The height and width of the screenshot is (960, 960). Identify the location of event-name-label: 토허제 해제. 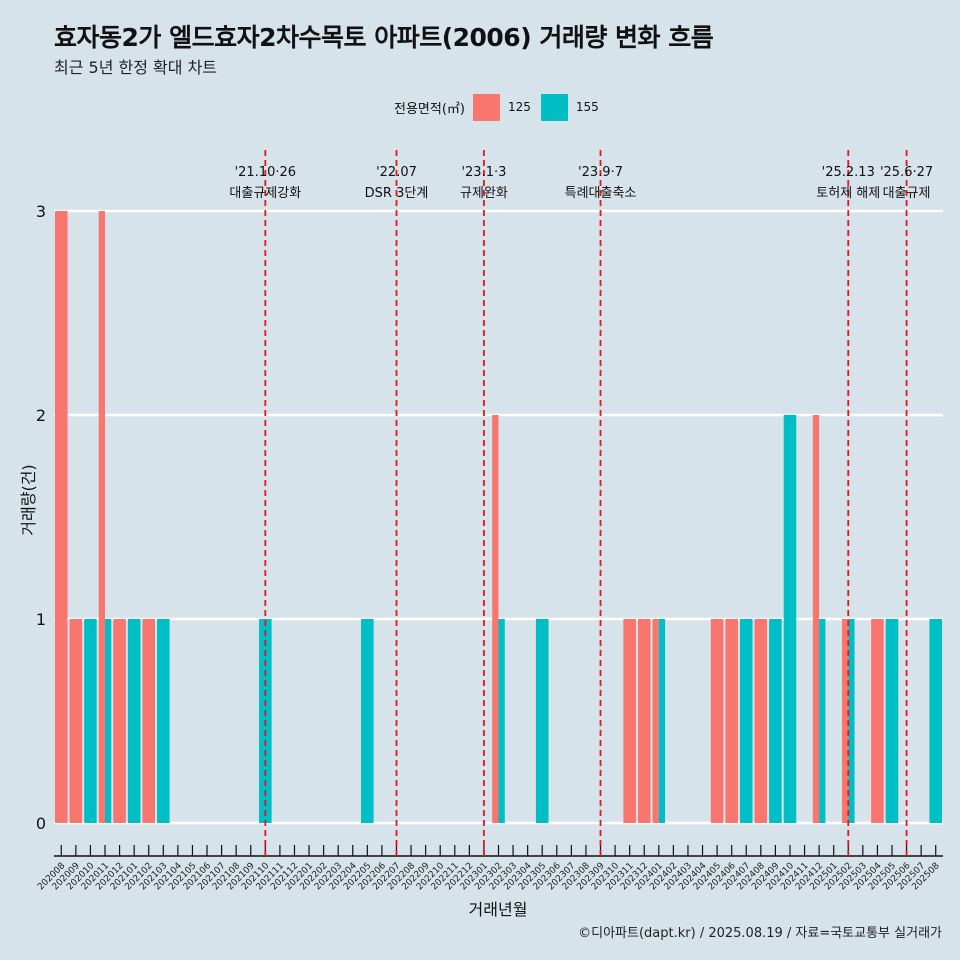
(848, 193).